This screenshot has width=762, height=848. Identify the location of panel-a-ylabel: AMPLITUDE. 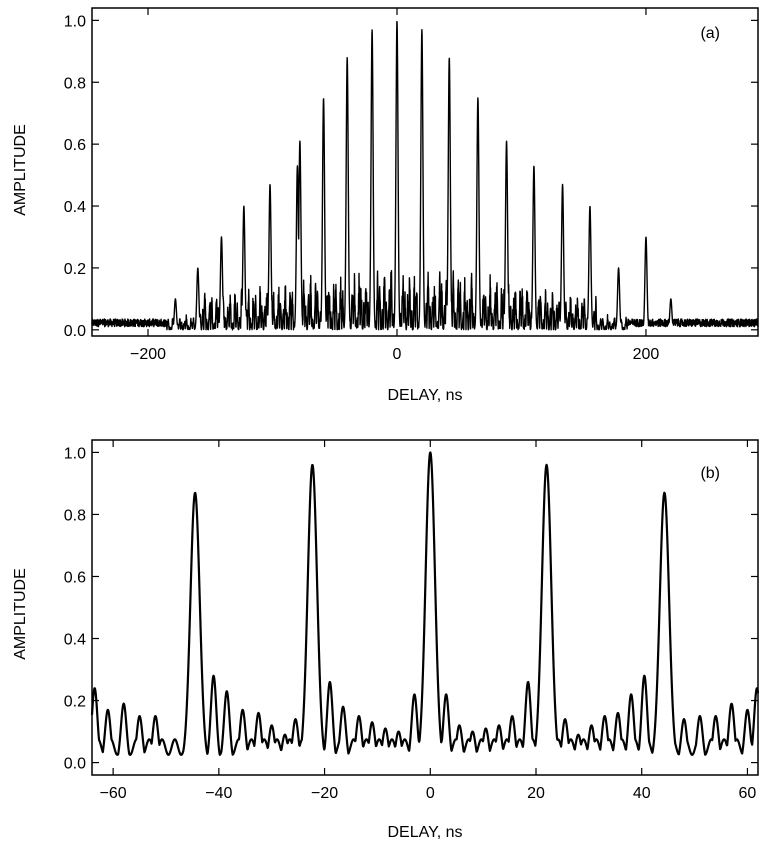
(20, 170).